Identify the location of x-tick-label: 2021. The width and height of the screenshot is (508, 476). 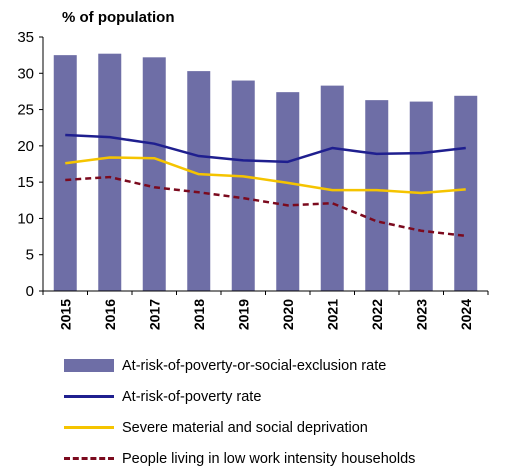
(332, 314).